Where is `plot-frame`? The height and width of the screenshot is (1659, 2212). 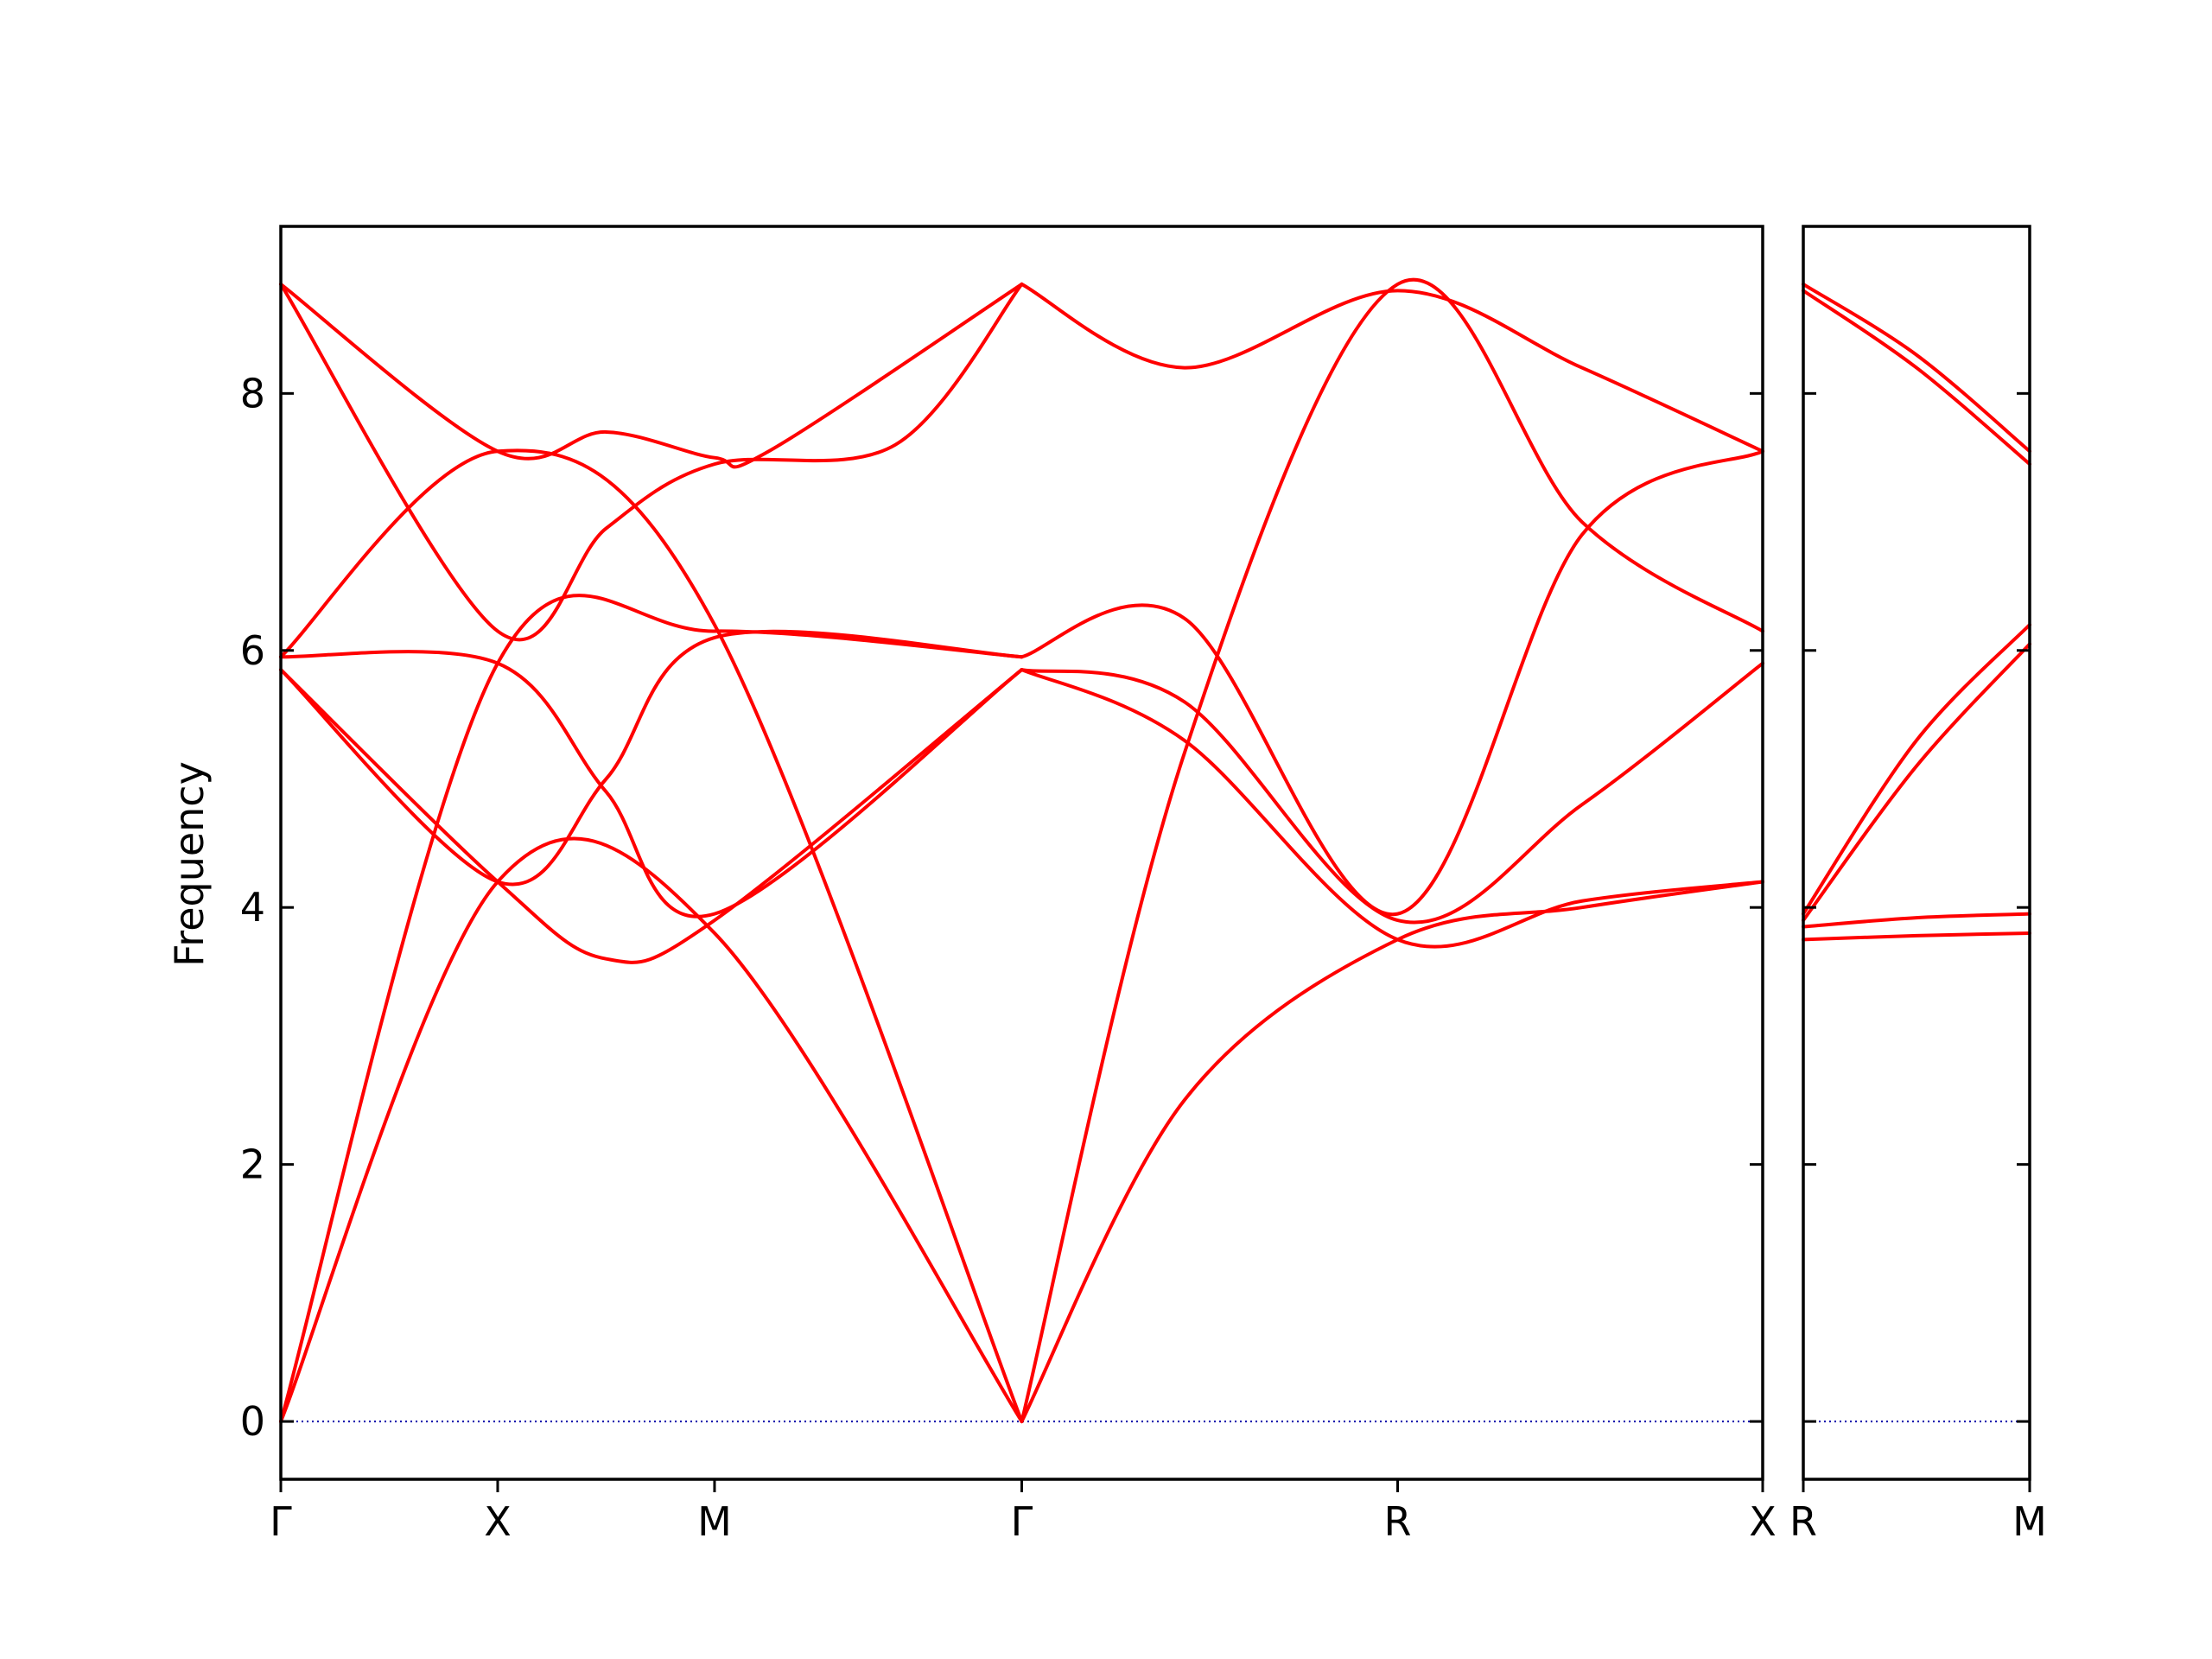 plot-frame is located at coordinates (1916, 853).